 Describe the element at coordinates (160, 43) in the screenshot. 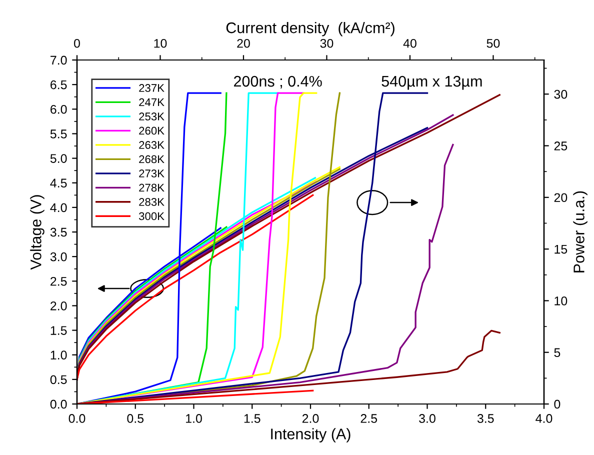

I see `x2-tick-label: 10` at that location.